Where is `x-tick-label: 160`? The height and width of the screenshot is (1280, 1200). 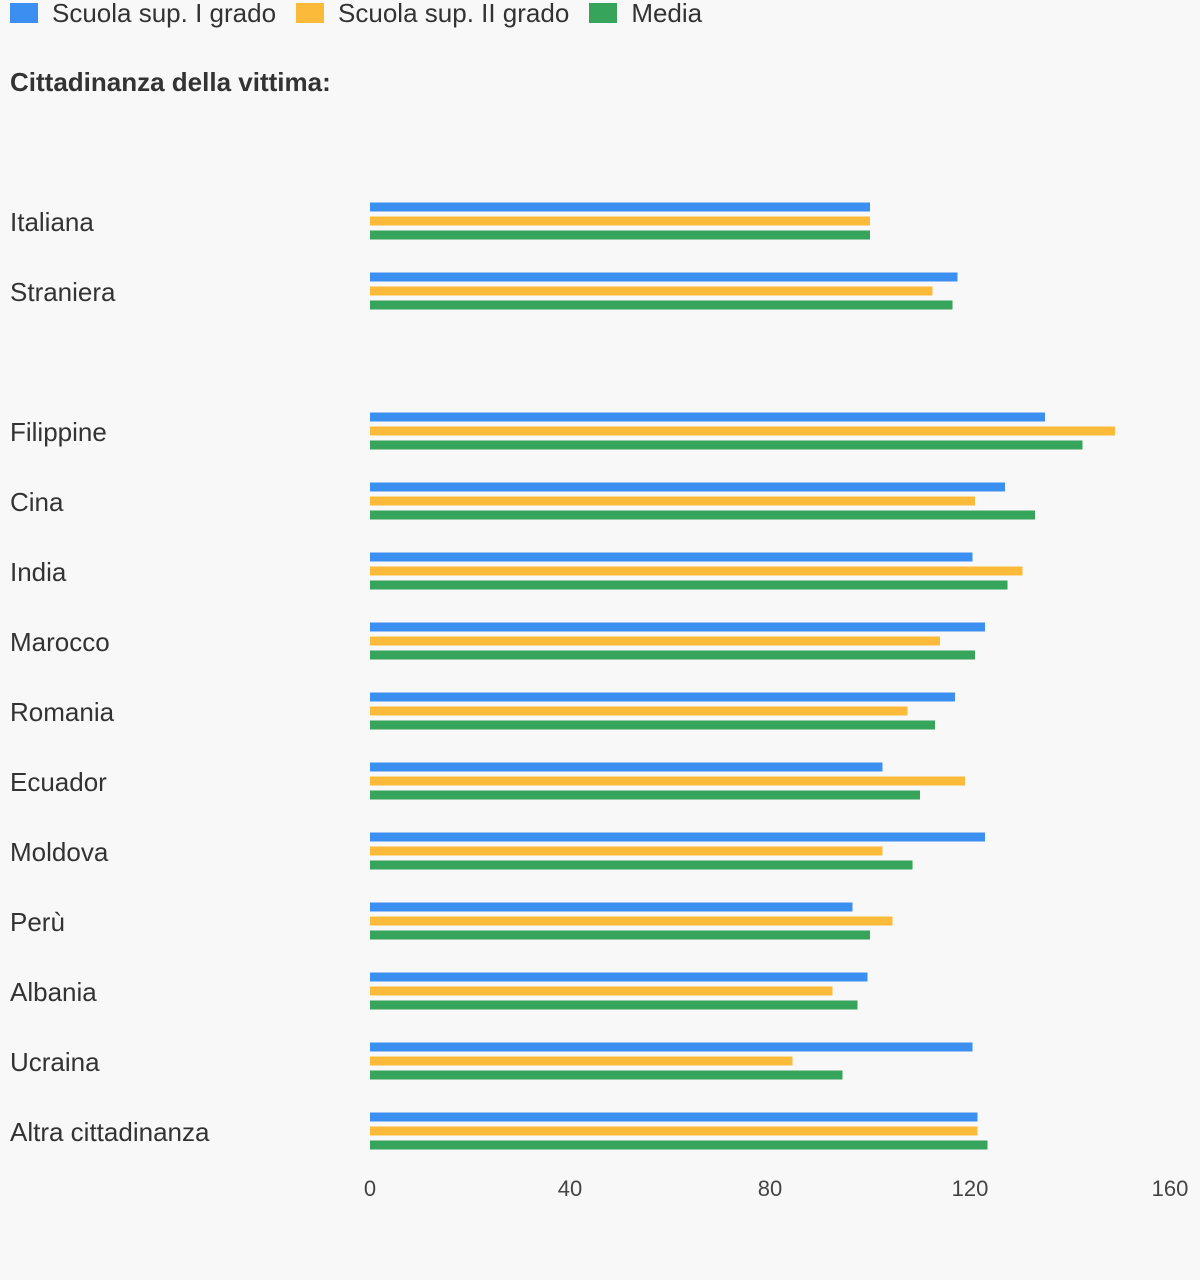 x-tick-label: 160 is located at coordinates (1170, 1188).